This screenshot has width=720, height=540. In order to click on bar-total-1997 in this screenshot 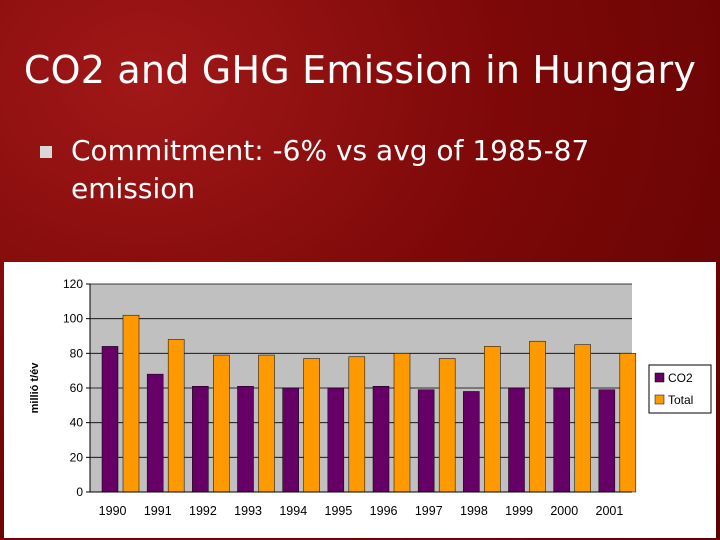, I will do `click(447, 425)`.